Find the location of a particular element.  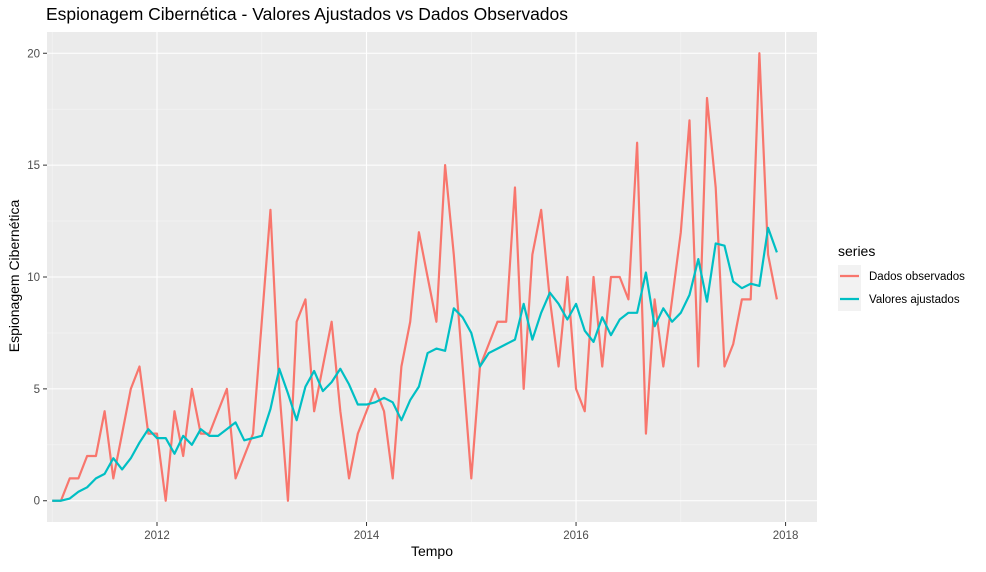

x-tick-label: 2016 is located at coordinates (576, 536).